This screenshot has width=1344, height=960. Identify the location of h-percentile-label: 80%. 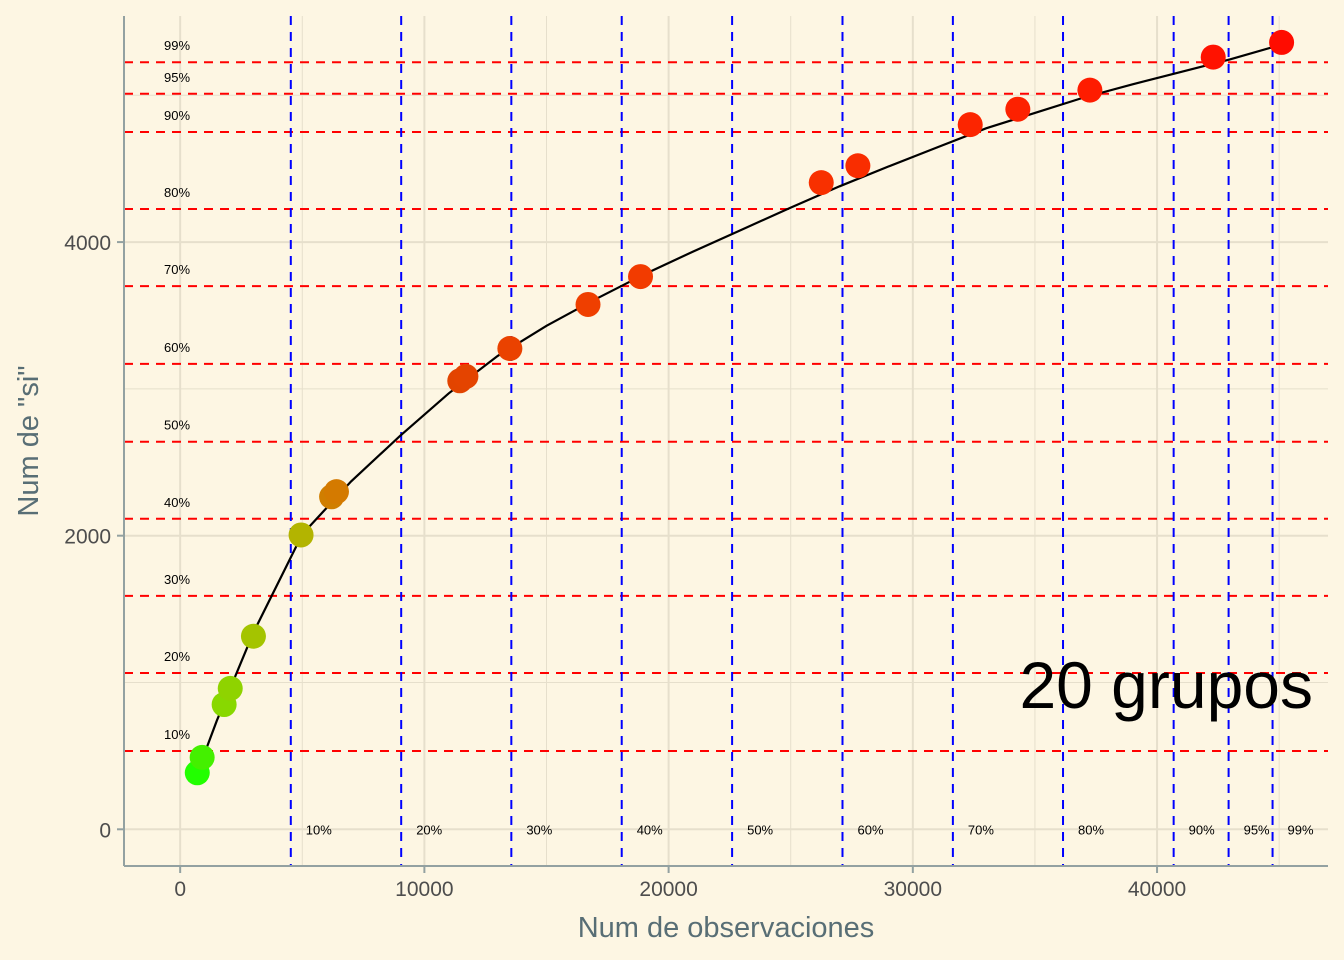
(177, 192).